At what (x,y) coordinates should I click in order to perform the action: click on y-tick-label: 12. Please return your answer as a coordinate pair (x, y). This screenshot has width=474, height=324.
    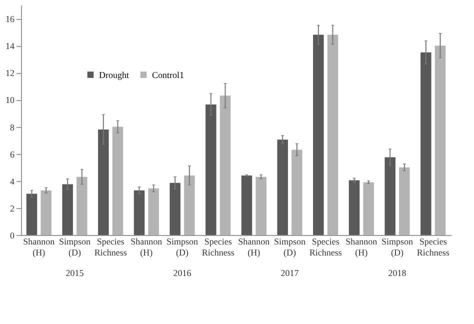
    Looking at the image, I should click on (10, 73).